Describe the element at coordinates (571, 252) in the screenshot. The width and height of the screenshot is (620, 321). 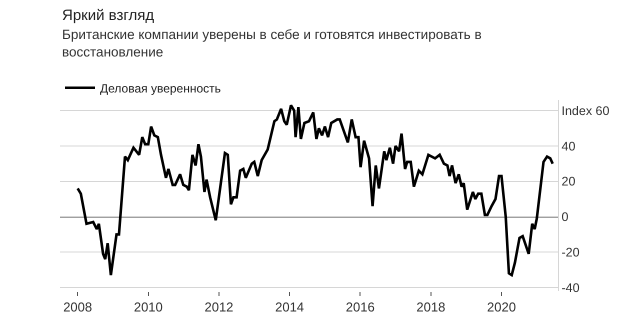
I see `y-tick-label: -20` at that location.